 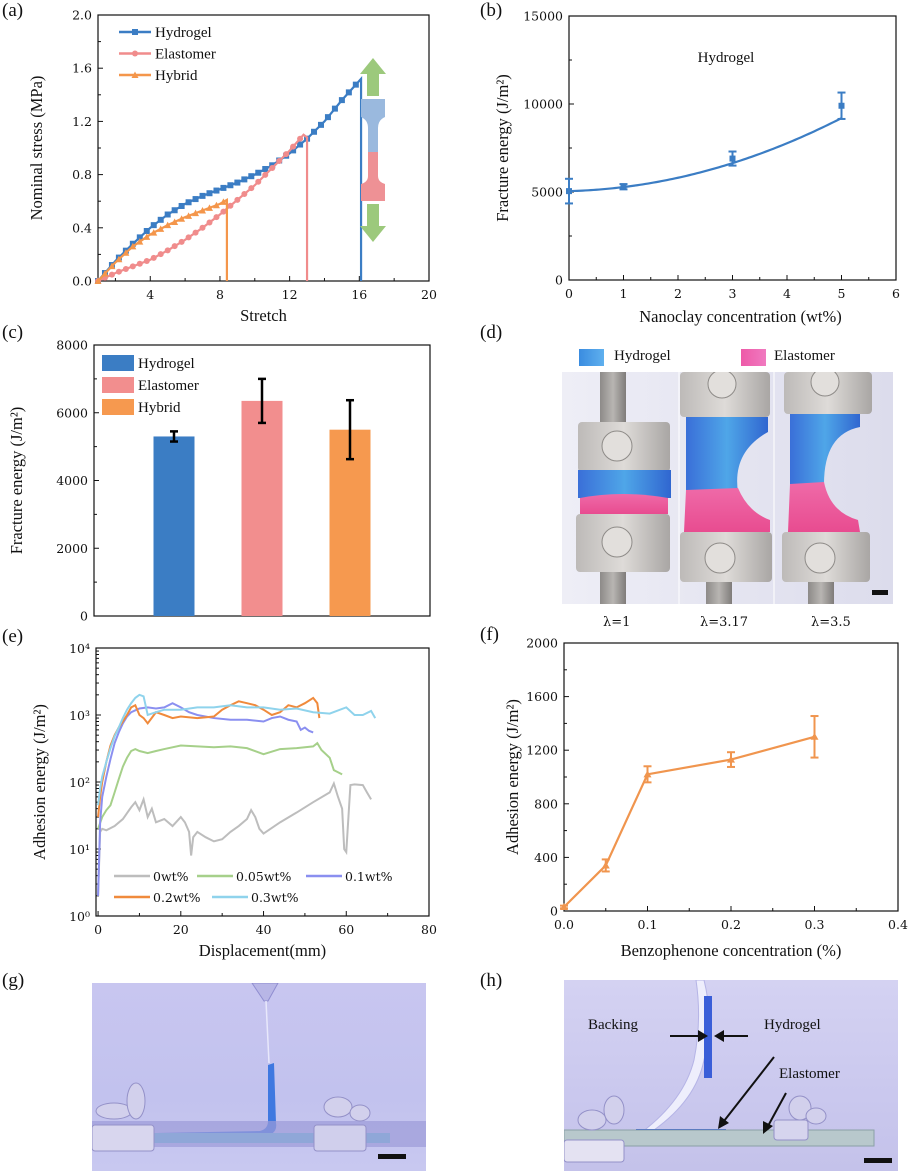 I want to click on x-tick-label: 0.0, so click(x=564, y=924).